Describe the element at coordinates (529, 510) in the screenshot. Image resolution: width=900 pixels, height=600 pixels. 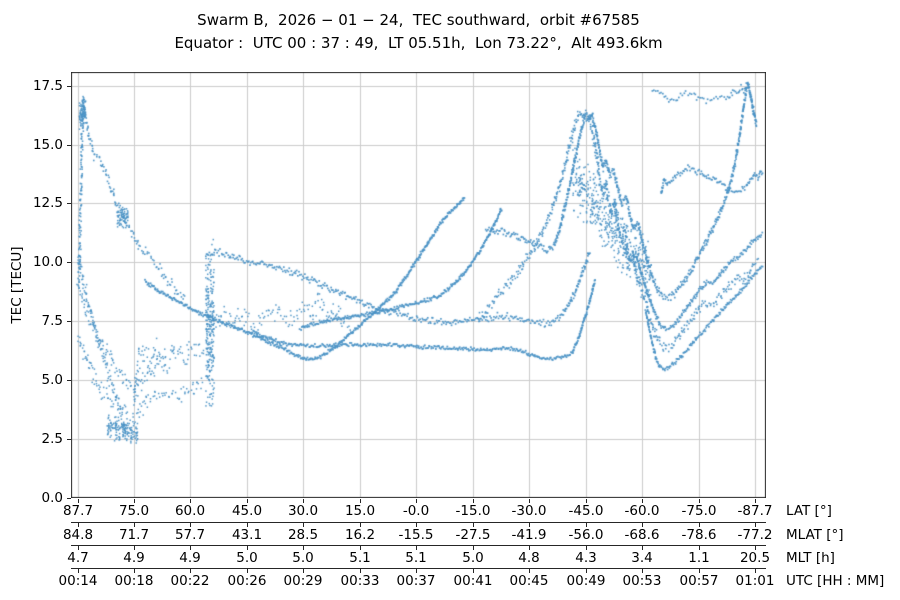
I see `x-tick-label: -30.0` at that location.